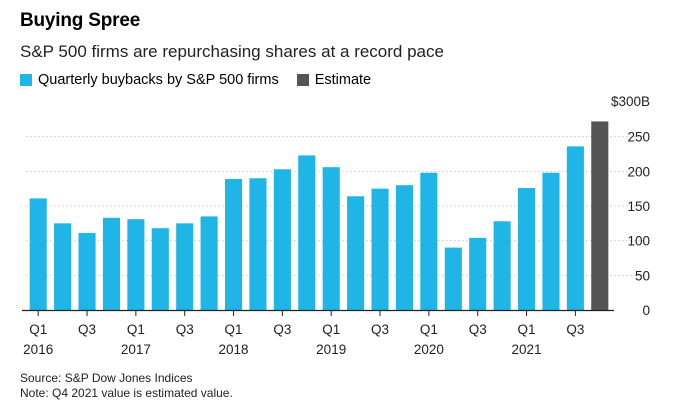 The height and width of the screenshot is (416, 680). What do you see at coordinates (80, 20) in the screenshot?
I see `chart-title: Buying Spree` at bounding box center [80, 20].